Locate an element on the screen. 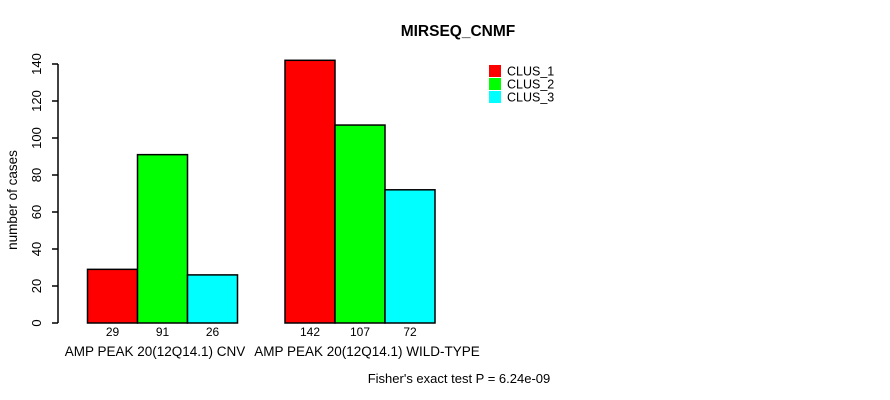 The image size is (890, 400). bar-value-label: 107 is located at coordinates (360, 332).